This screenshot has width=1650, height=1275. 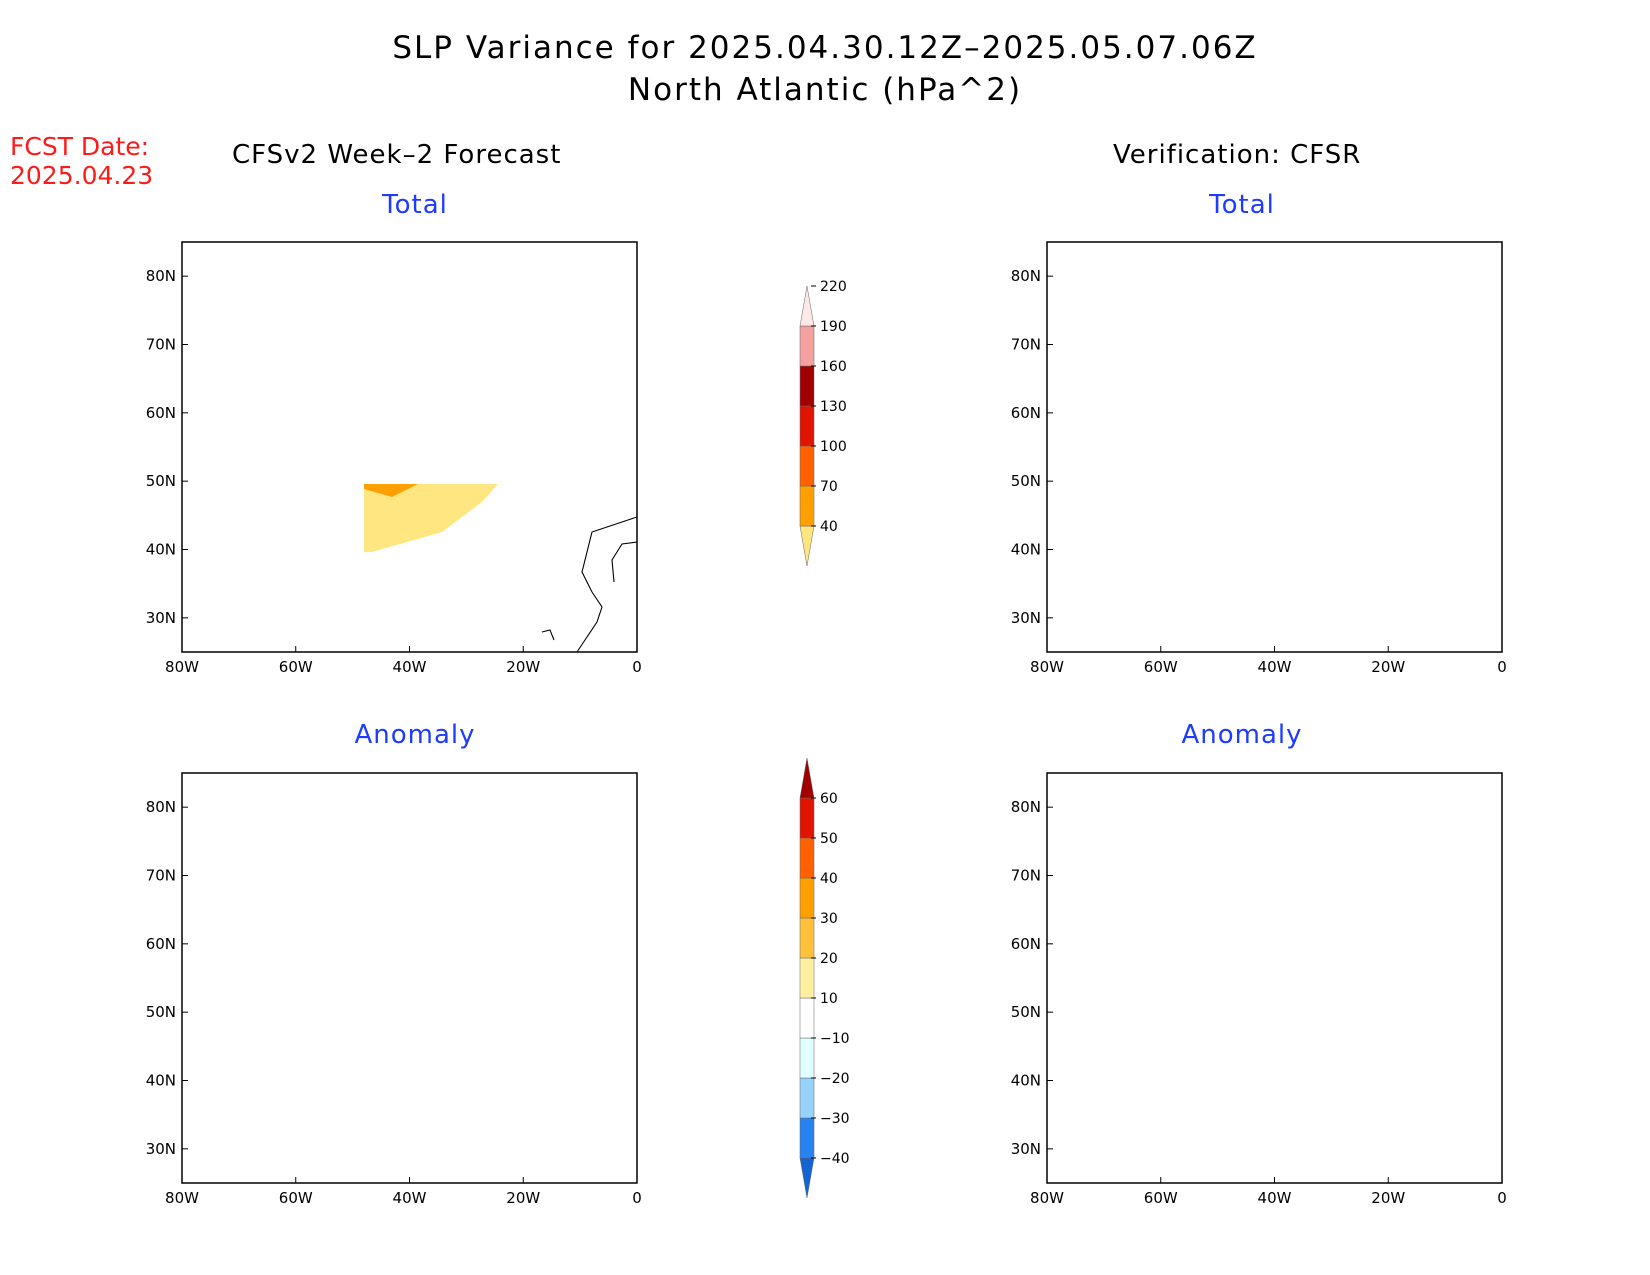 I want to click on anomaly-colorbar-label: 30, so click(x=829, y=919).